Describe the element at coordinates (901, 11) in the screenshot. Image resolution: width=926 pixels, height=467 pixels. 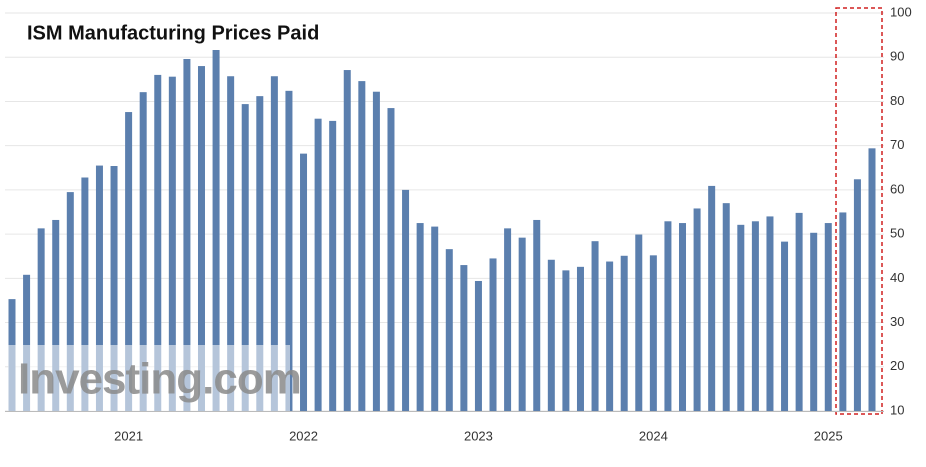
I see `y-tick-label: 100` at that location.